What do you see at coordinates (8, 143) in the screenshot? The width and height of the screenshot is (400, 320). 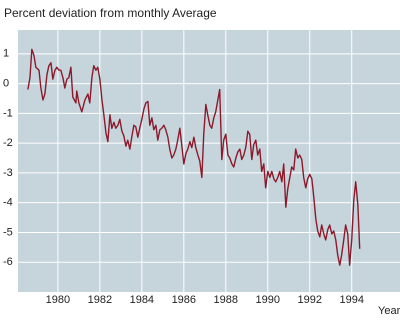 I see `y-tick-label: -2` at bounding box center [8, 143].